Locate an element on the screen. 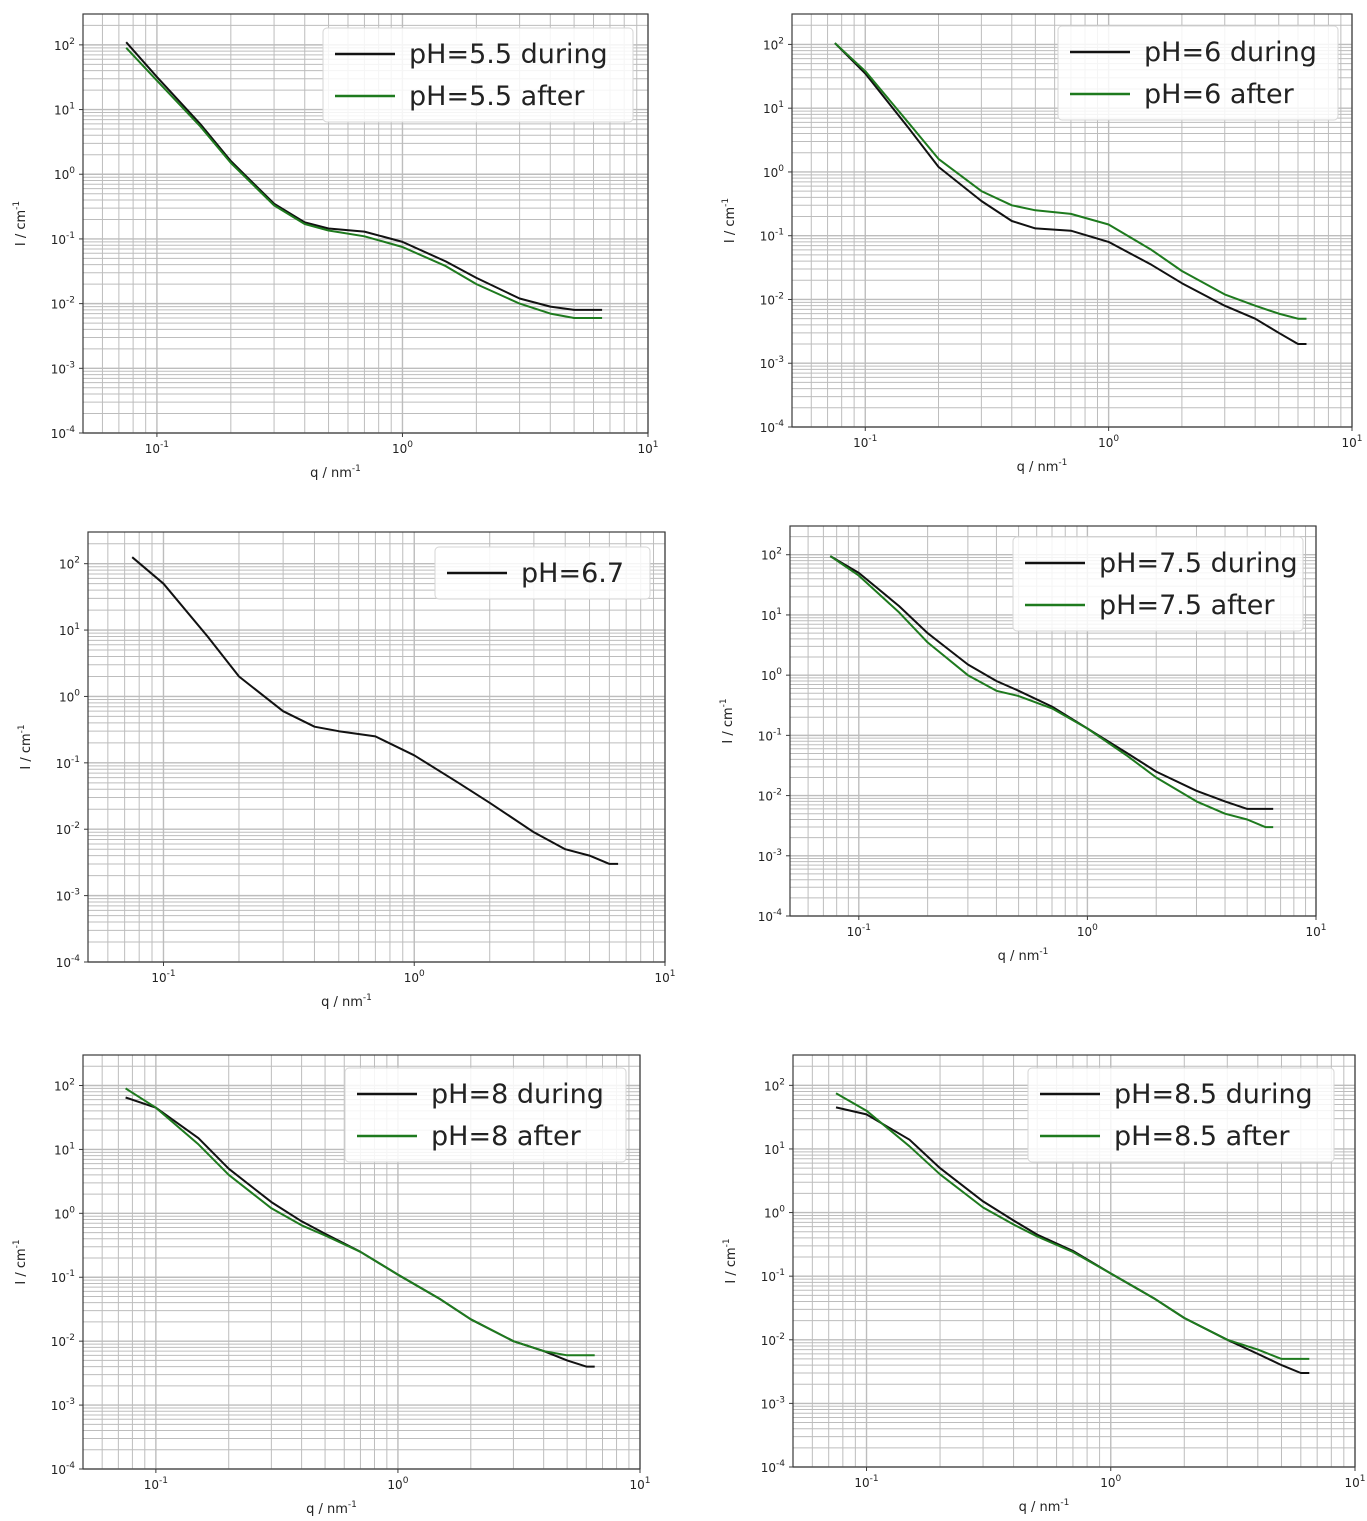  legend-label: pH=5.5 during is located at coordinates (508, 54).